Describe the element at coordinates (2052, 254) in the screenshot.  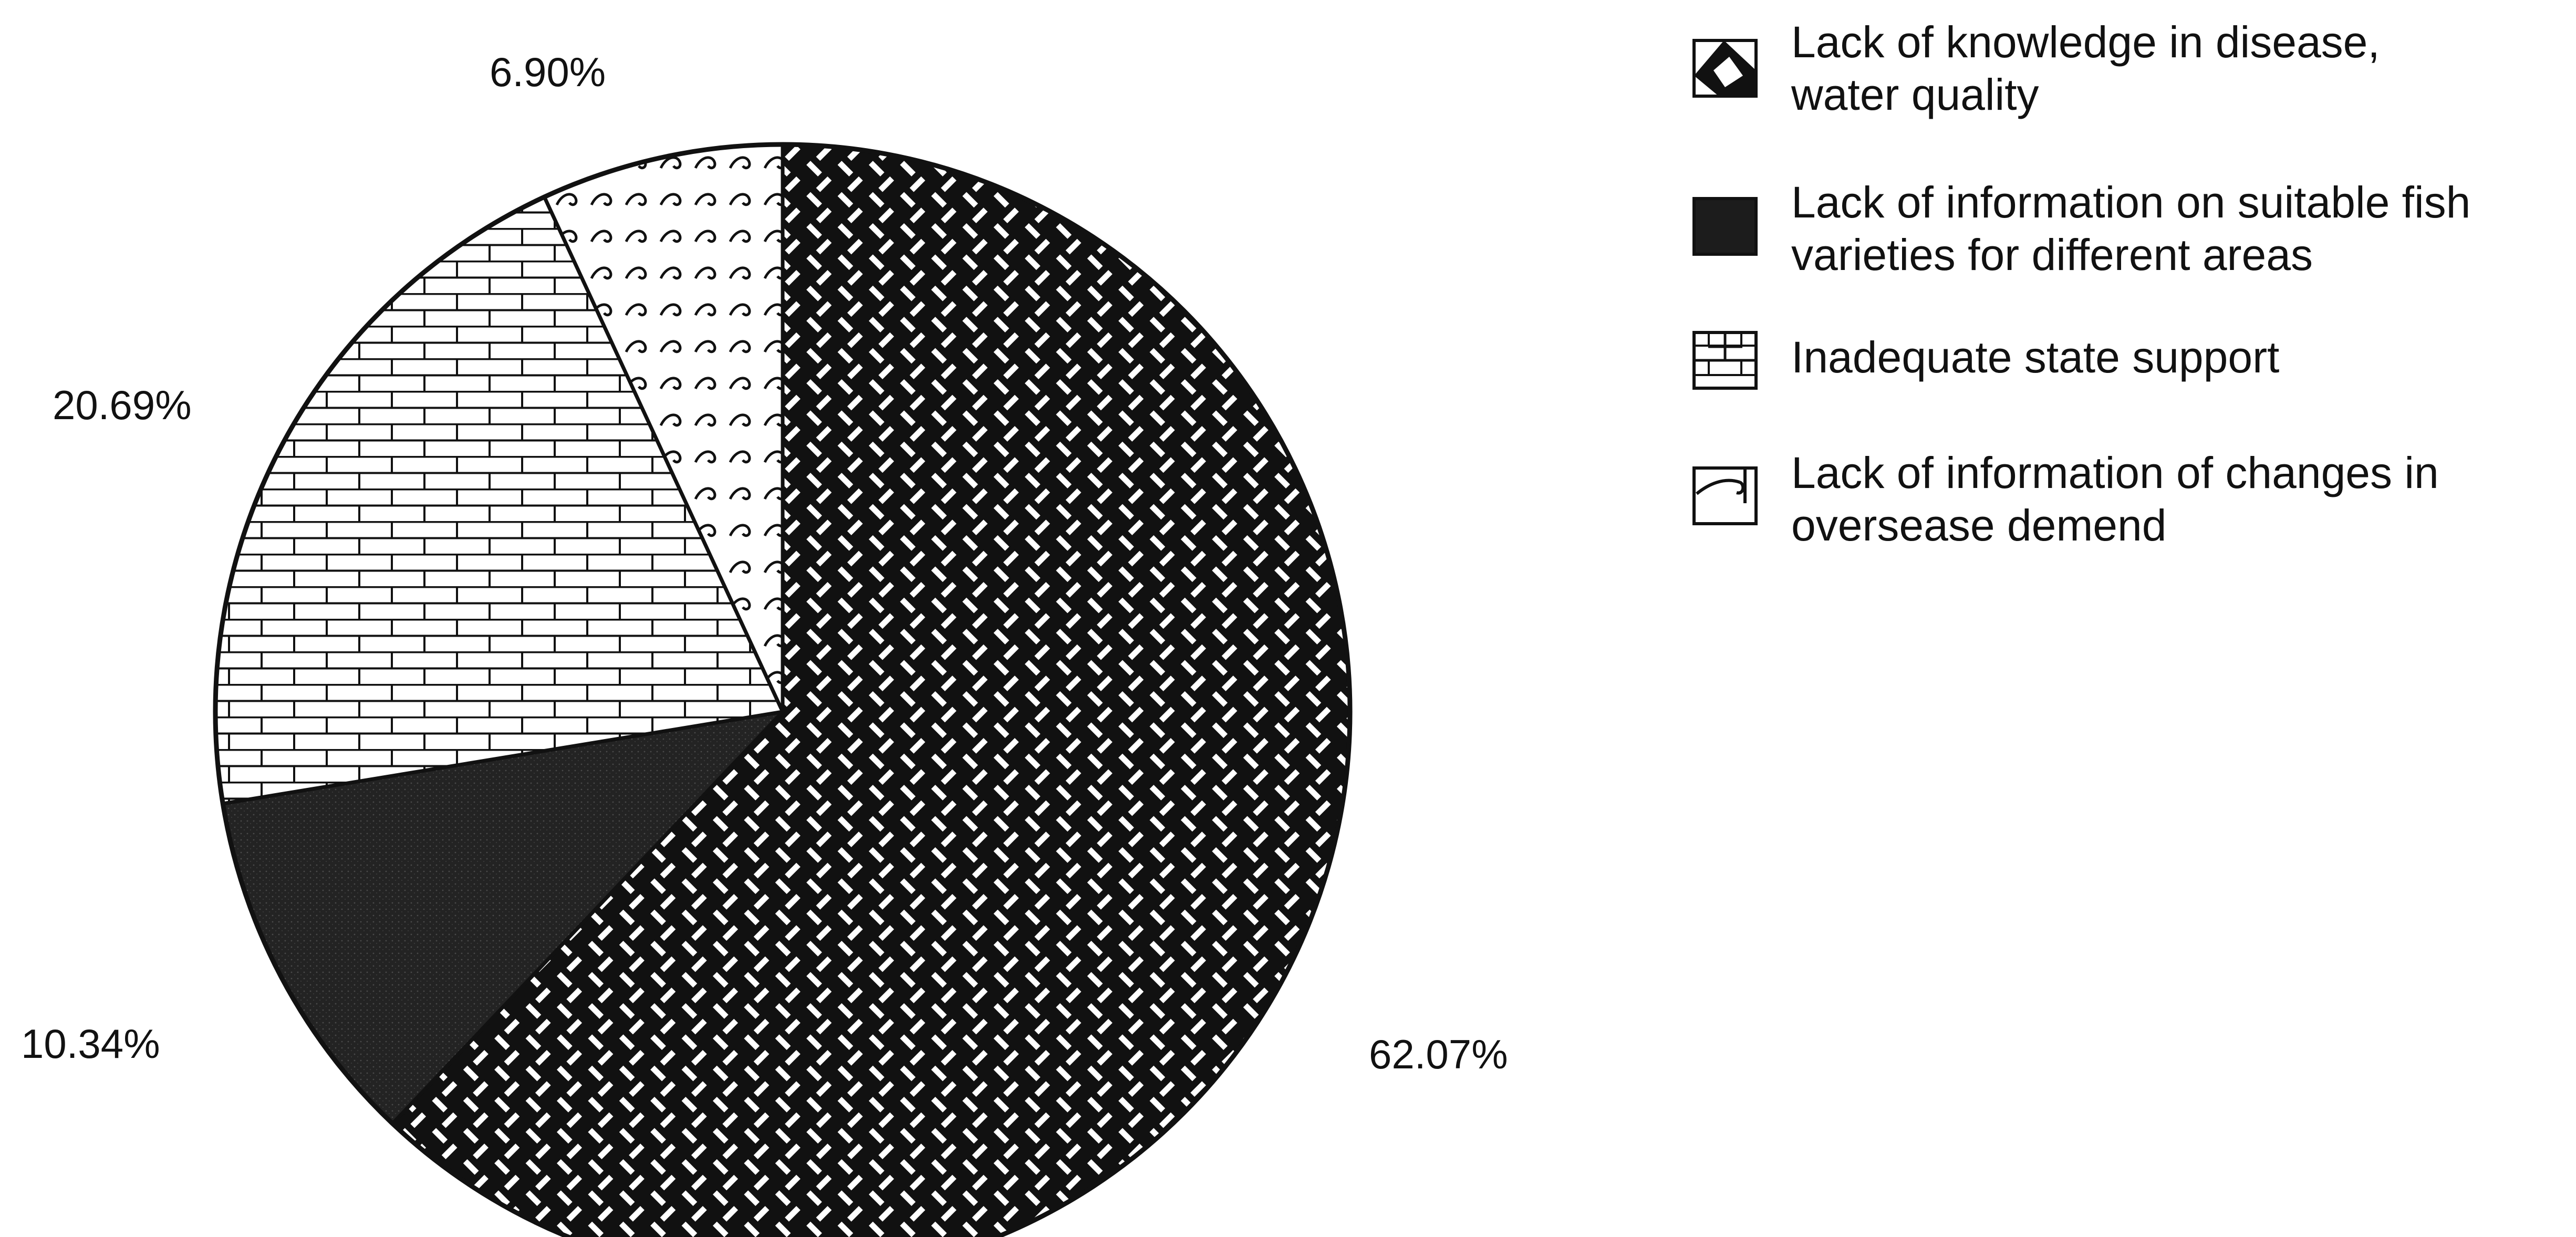
I see `legend-line: varieties for different areas` at that location.